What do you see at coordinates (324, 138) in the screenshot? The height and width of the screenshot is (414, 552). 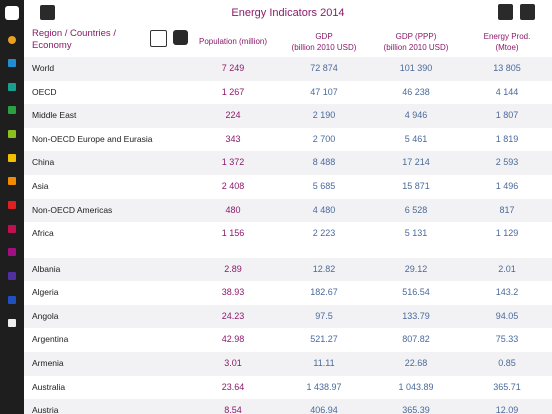 I see `cell: 2 700` at bounding box center [324, 138].